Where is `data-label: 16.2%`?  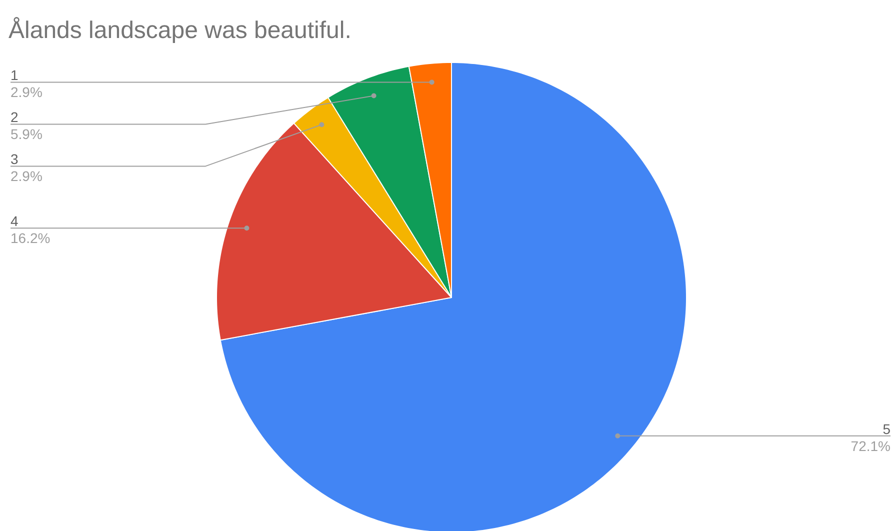 data-label: 16.2% is located at coordinates (30, 238).